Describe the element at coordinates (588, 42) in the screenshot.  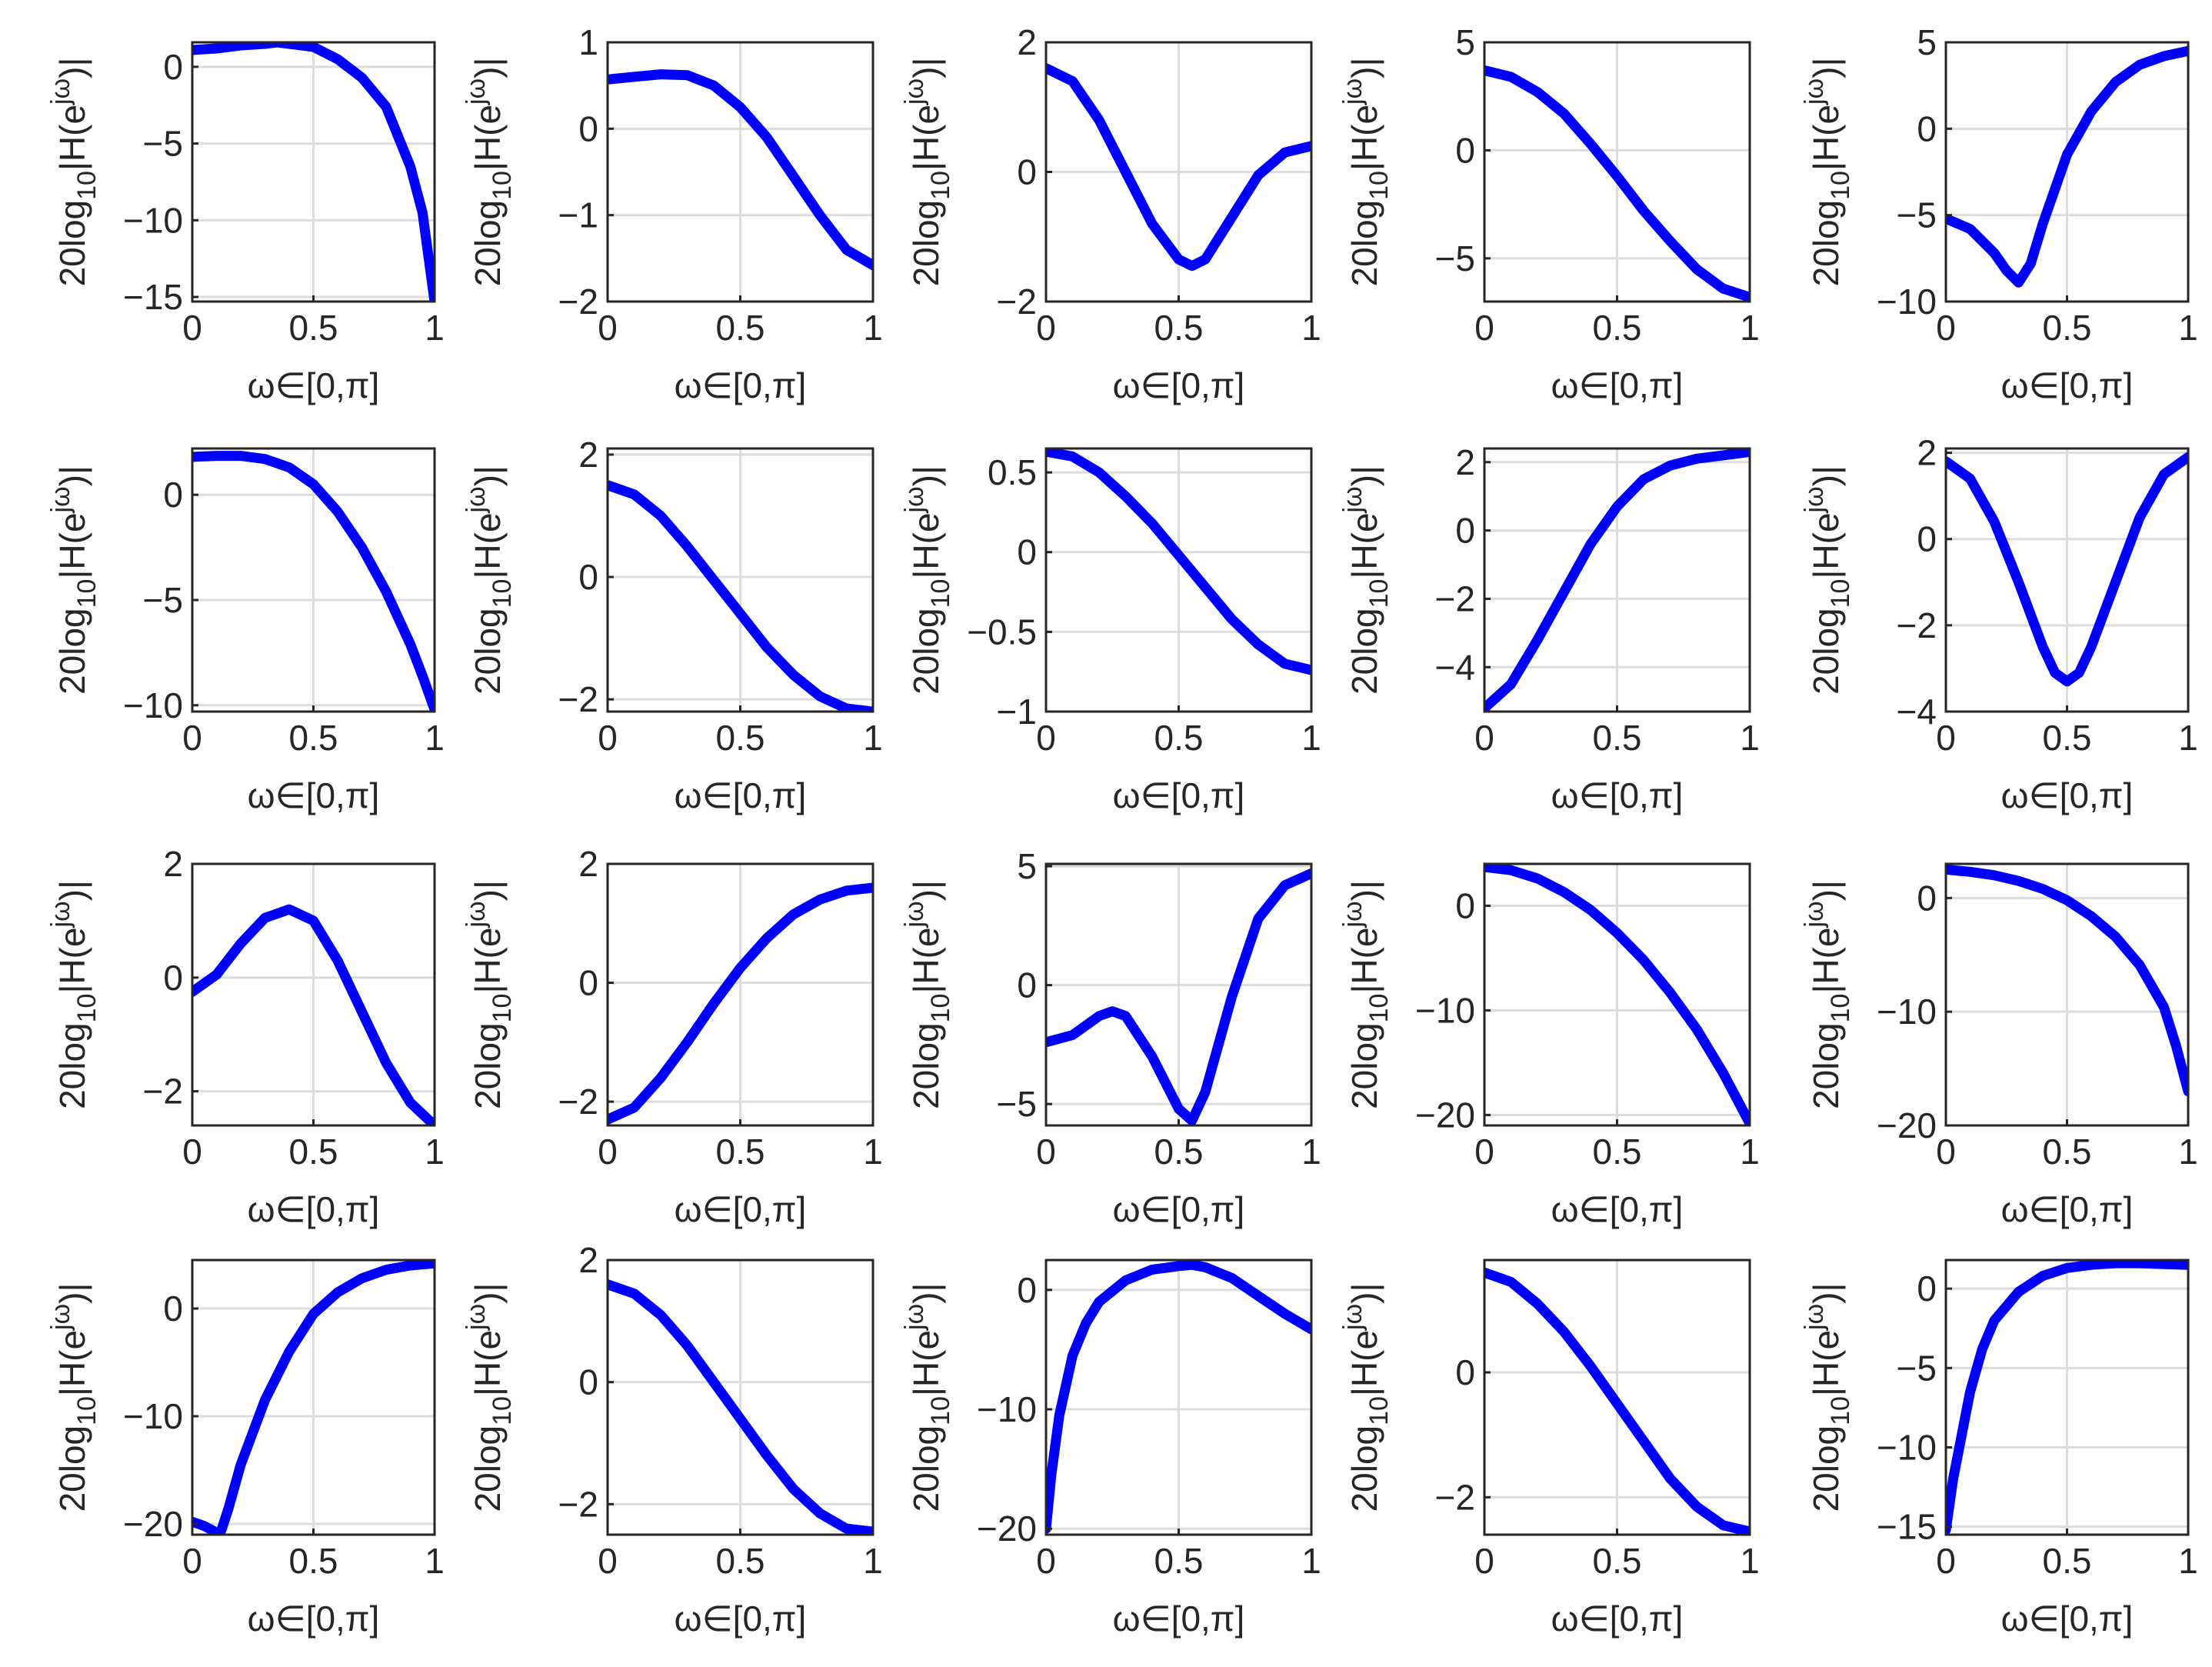
I see `y-tick-label: 1` at that location.